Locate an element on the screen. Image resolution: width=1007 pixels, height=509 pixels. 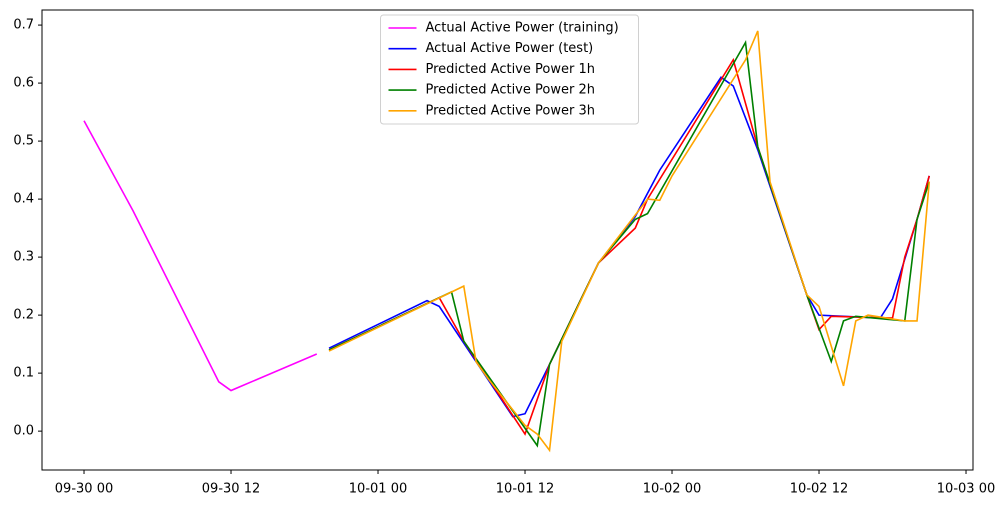
y-tick-label: 0.2 is located at coordinates (23, 315).